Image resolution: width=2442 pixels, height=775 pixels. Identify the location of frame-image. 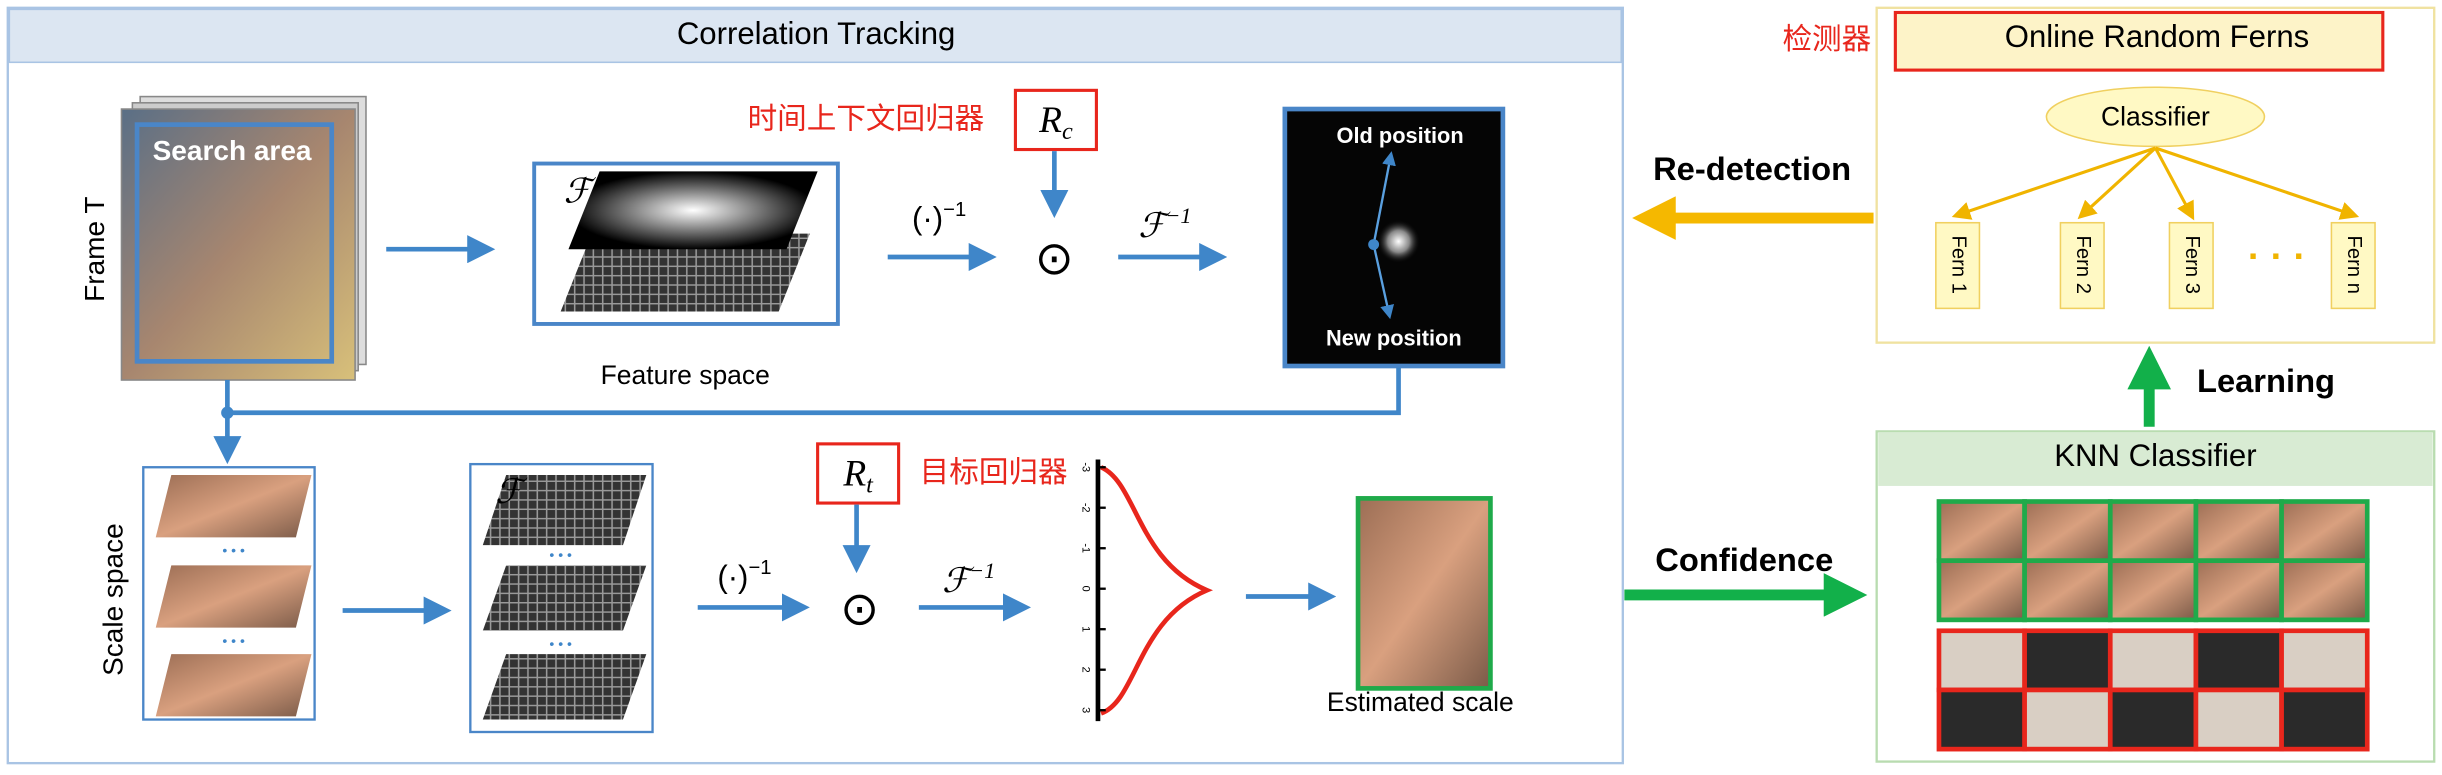
(238, 244).